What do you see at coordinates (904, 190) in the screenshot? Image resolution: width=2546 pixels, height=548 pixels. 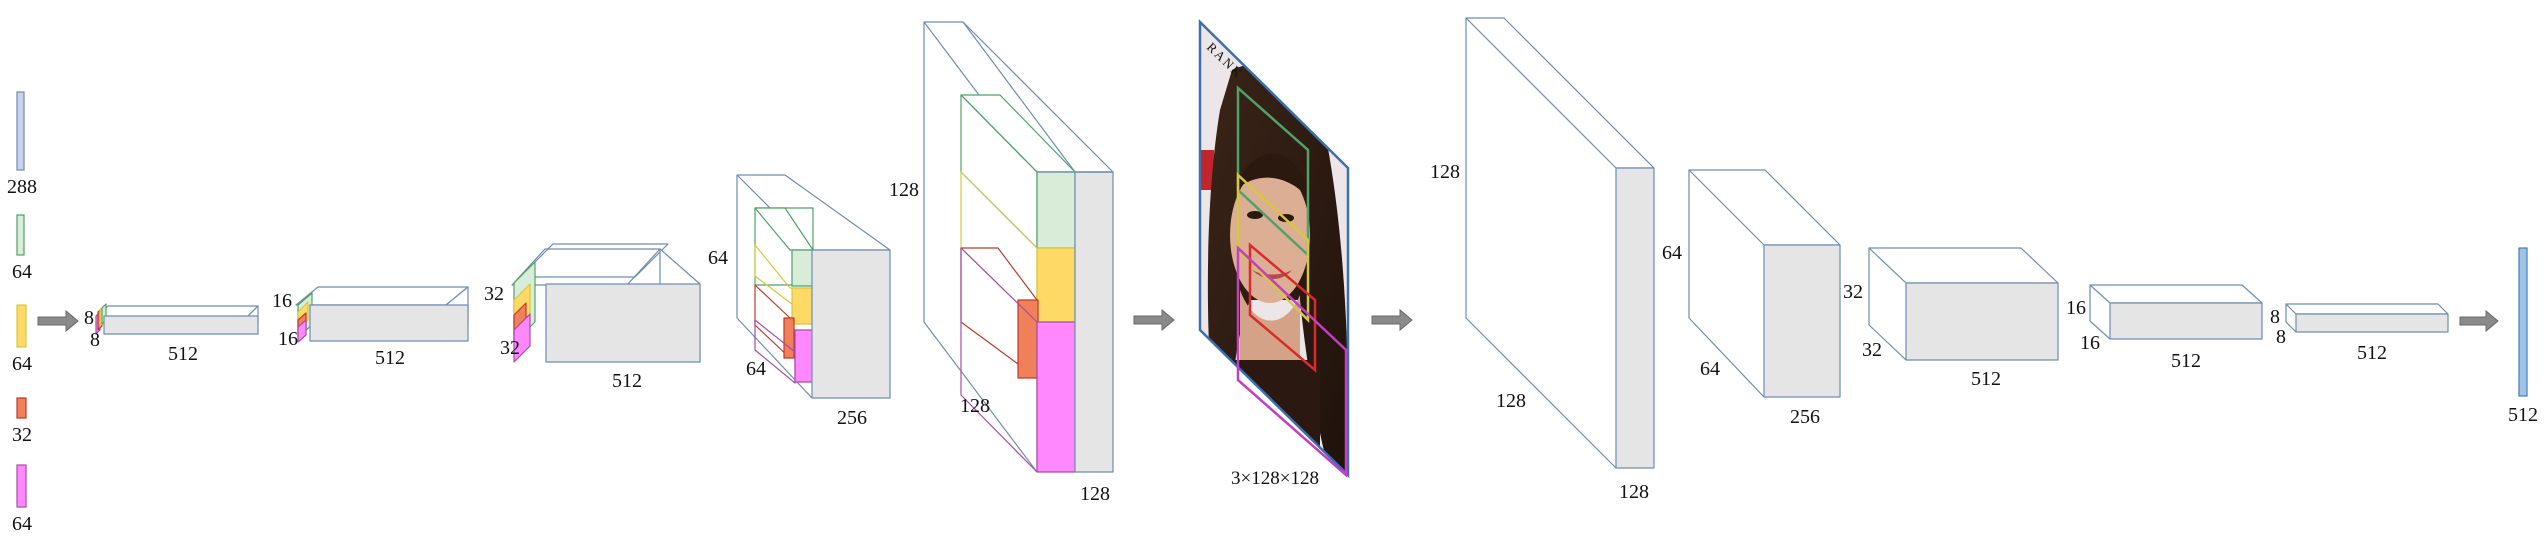 I see `encoder-5-depth-label: 128` at bounding box center [904, 190].